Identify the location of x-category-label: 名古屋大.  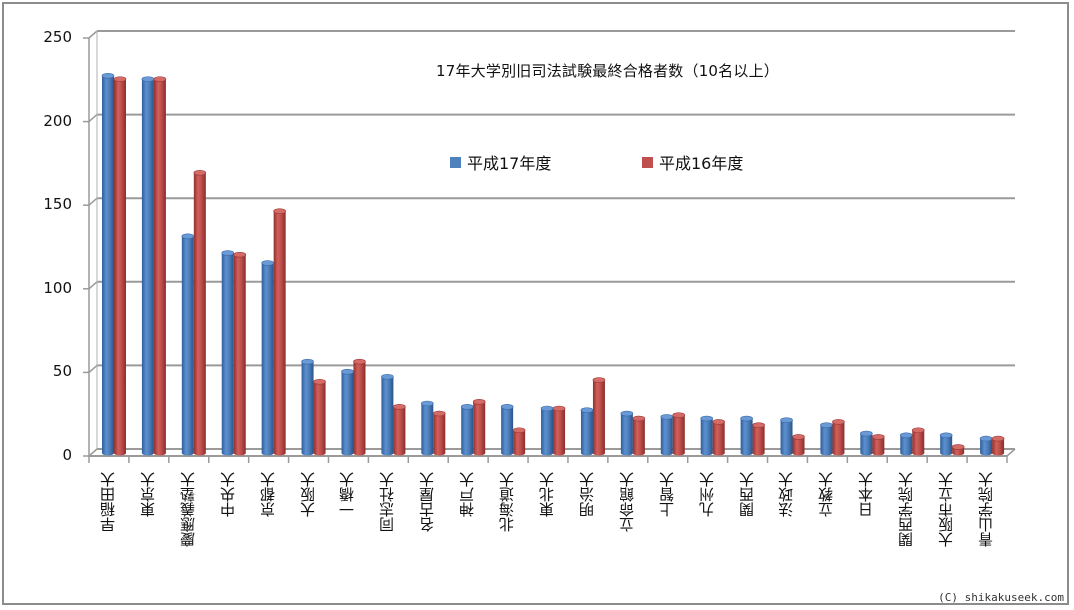
(427, 502).